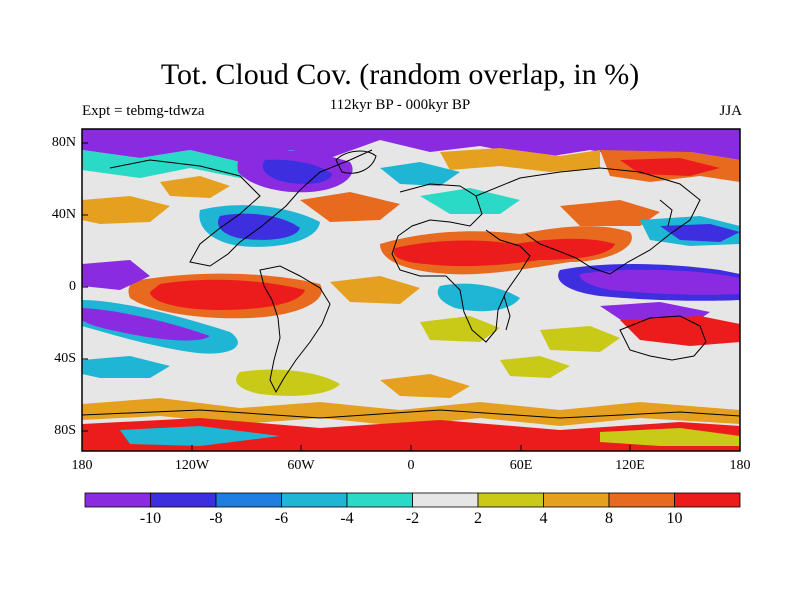 The width and height of the screenshot is (800, 600). I want to click on colorbar, so click(412, 500).